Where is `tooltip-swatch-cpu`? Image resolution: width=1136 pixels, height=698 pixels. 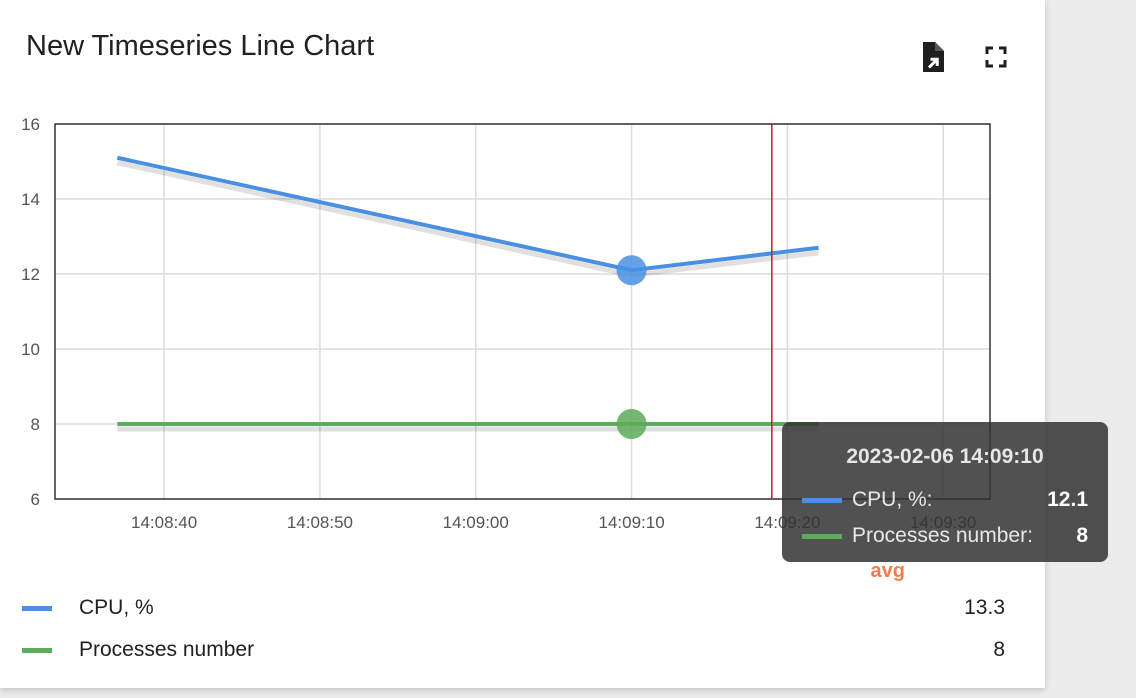
tooltip-swatch-cpu is located at coordinates (822, 500).